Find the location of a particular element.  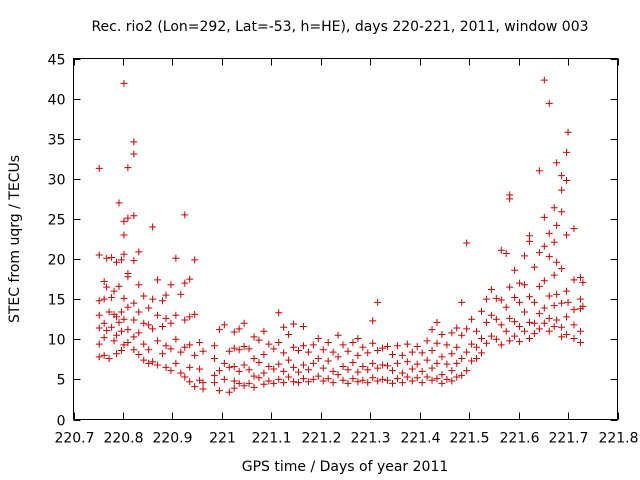

x-tick-label: 221.5 is located at coordinates (469, 439).